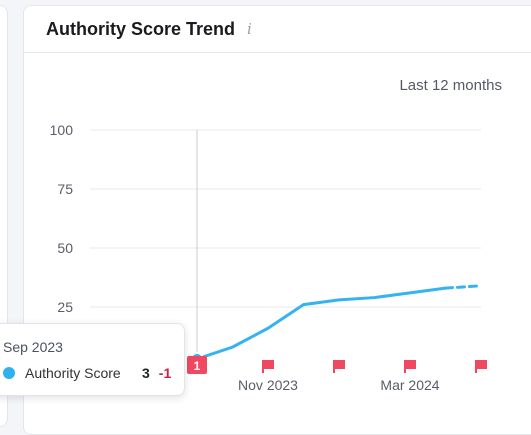  I want to click on widget-title: Authority Score Trend, so click(141, 28).